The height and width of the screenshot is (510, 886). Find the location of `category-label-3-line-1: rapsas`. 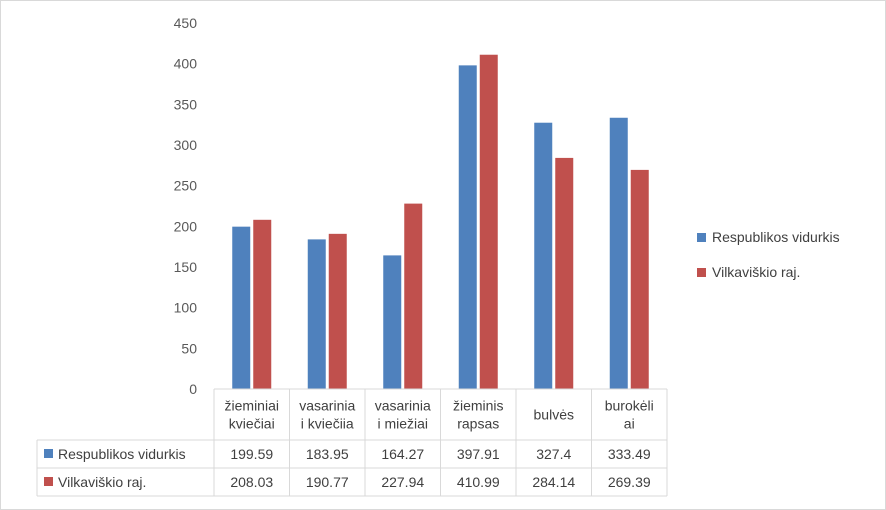

category-label-3-line-1: rapsas is located at coordinates (478, 424).